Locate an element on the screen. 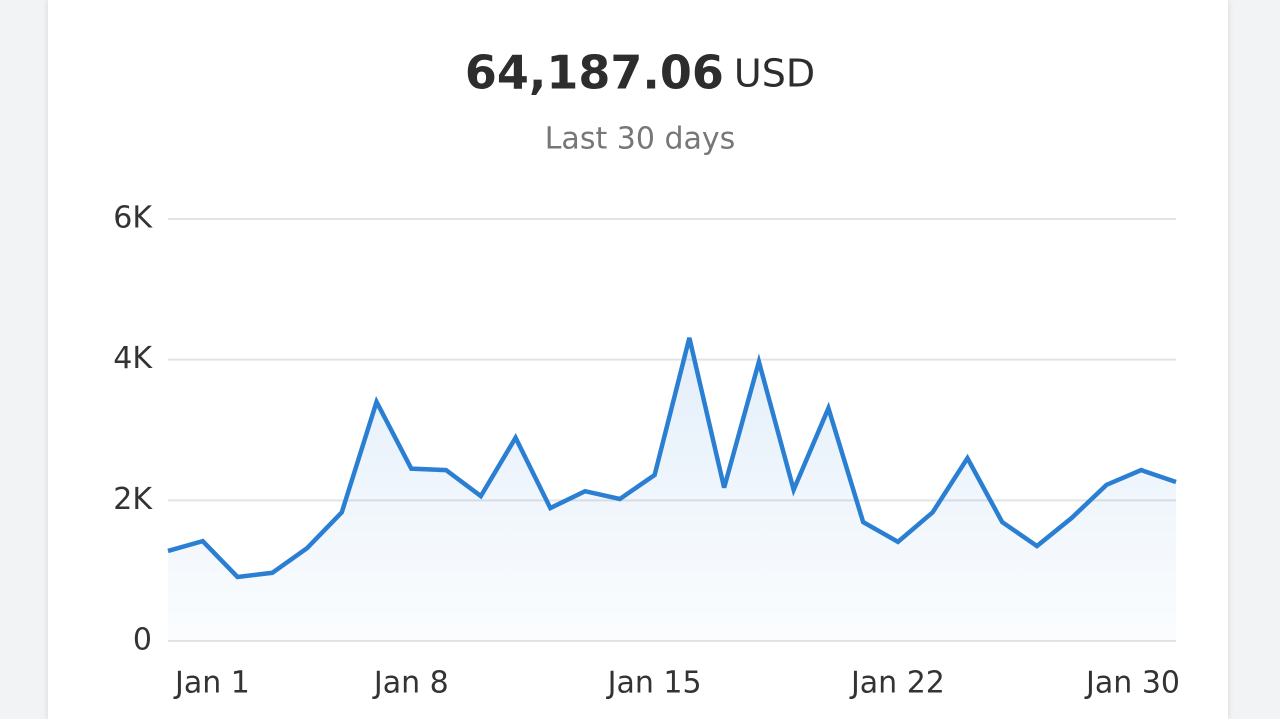  y-tick-label: 0 is located at coordinates (142, 640).